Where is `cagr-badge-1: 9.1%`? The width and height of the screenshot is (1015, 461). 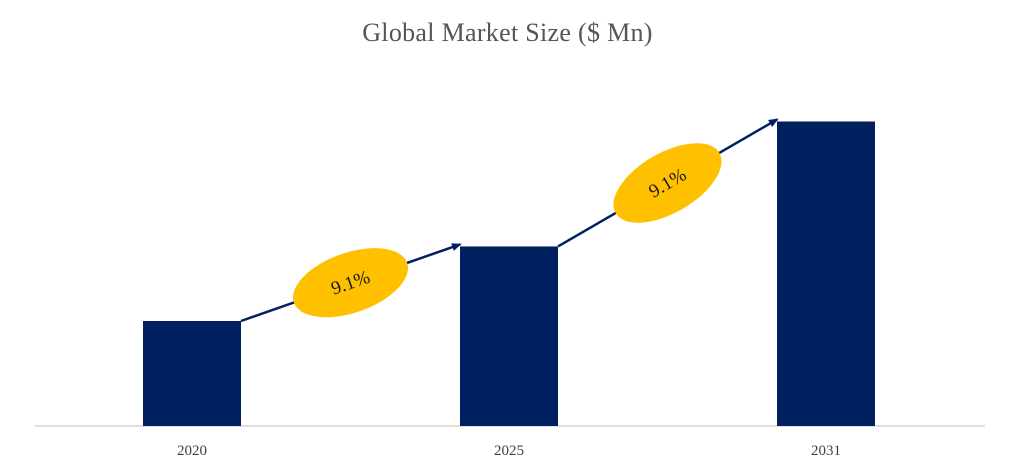 cagr-badge-1: 9.1% is located at coordinates (350, 283).